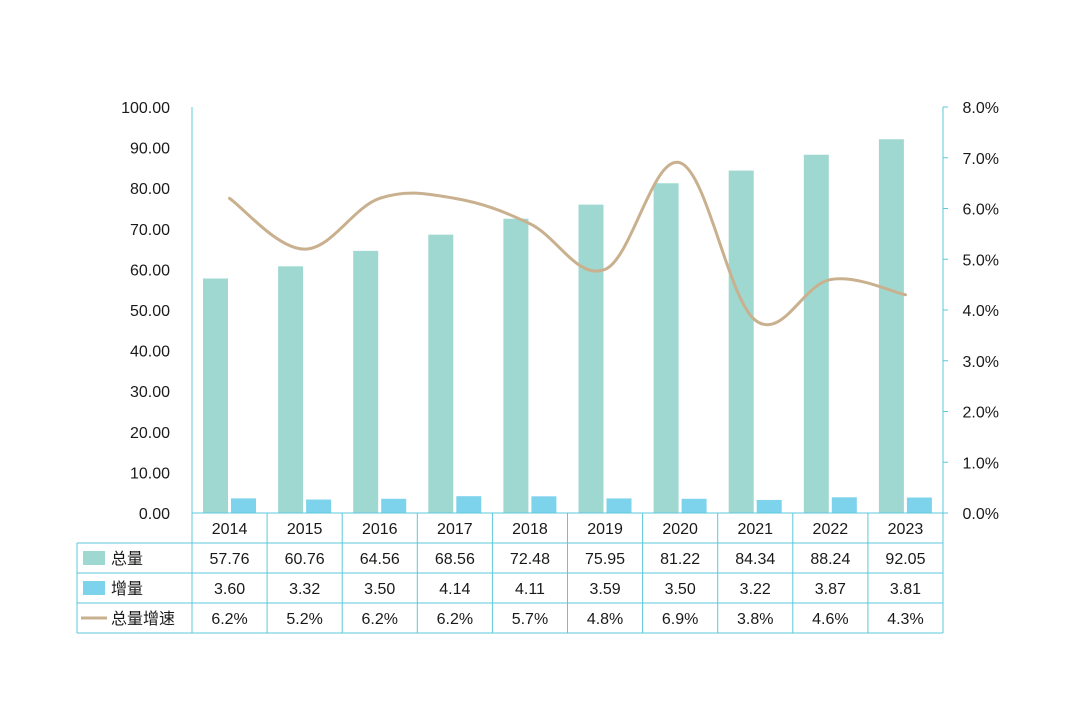 The height and width of the screenshot is (708, 1080). I want to click on x-axis-label: 2018, so click(530, 529).